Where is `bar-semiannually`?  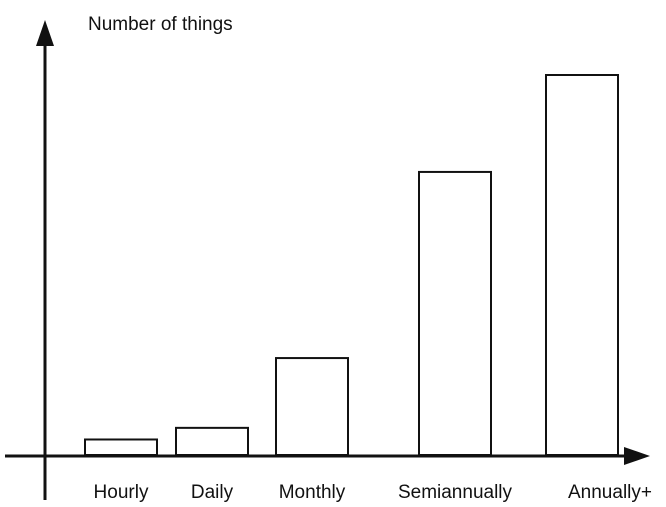
bar-semiannually is located at coordinates (455, 313).